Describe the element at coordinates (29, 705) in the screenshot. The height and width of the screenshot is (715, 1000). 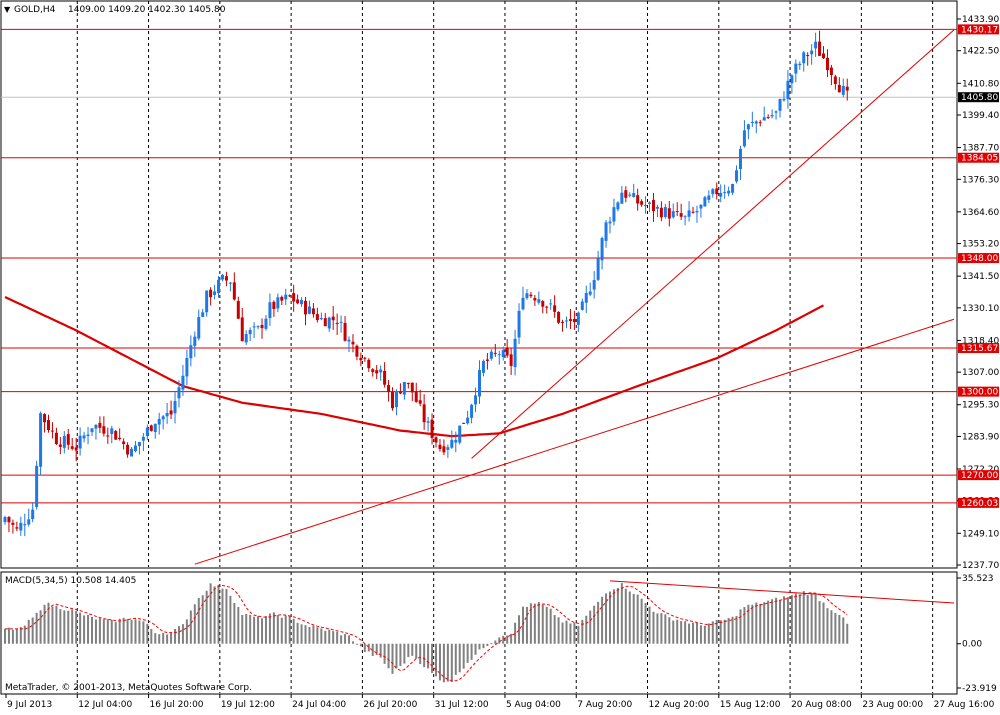
I see `x-tick-label: 9 Jul 2013` at that location.